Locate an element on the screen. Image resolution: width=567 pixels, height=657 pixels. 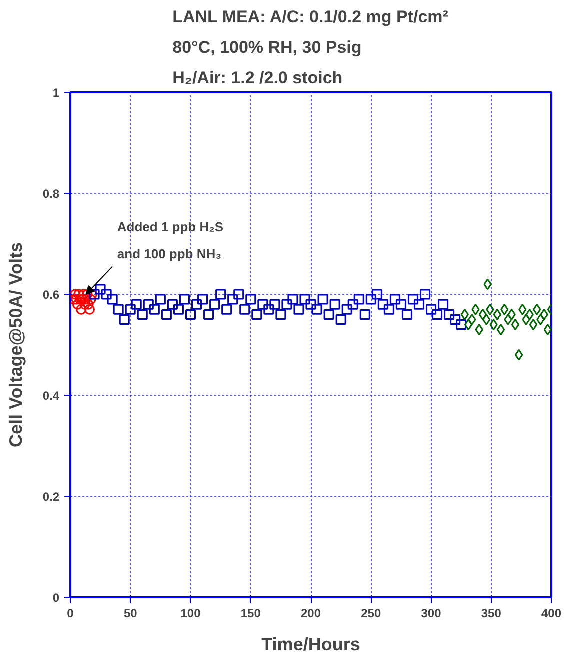
x-tick-label: 250 is located at coordinates (371, 613).